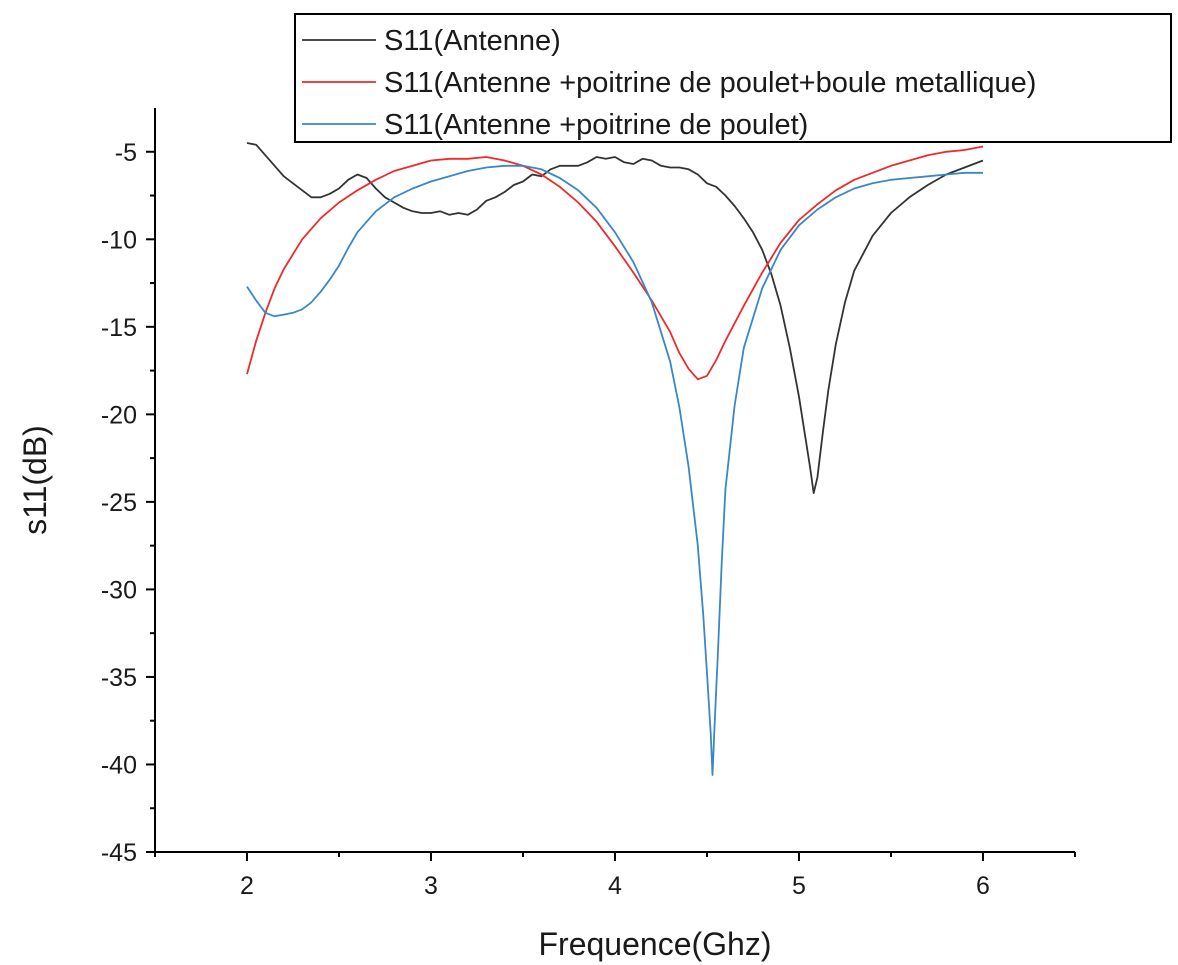  I want to click on x-tick-label: 2, so click(247, 886).